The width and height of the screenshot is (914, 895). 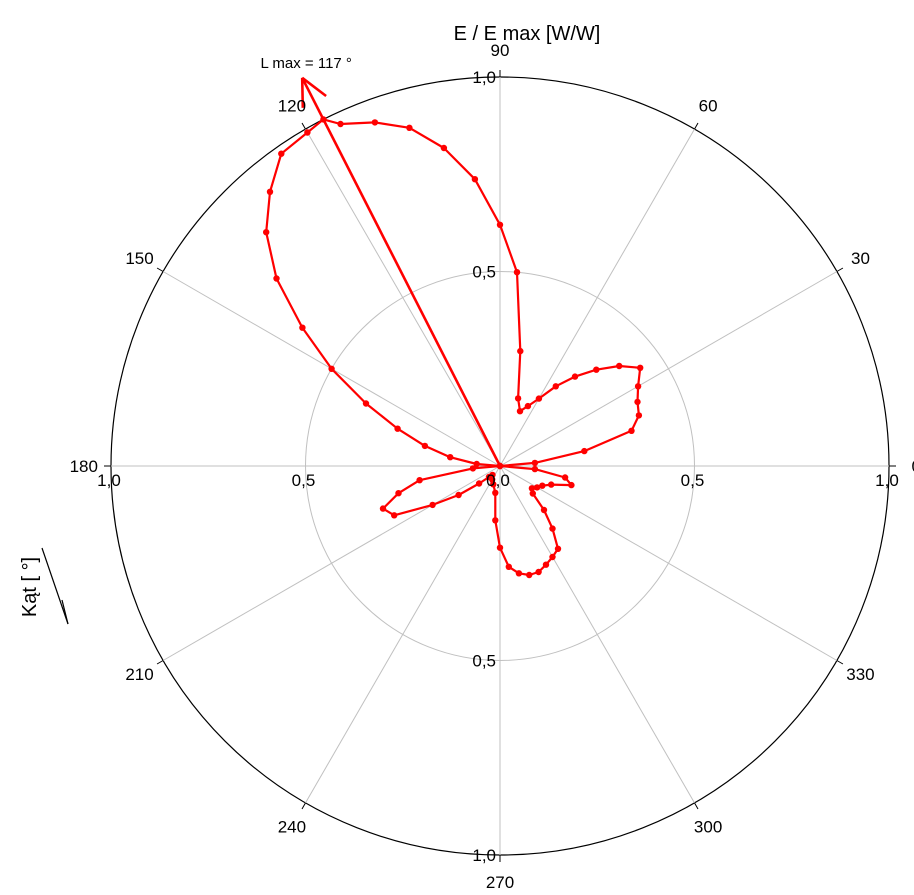 What do you see at coordinates (292, 106) in the screenshot?
I see `angle-tick-label: 120` at bounding box center [292, 106].